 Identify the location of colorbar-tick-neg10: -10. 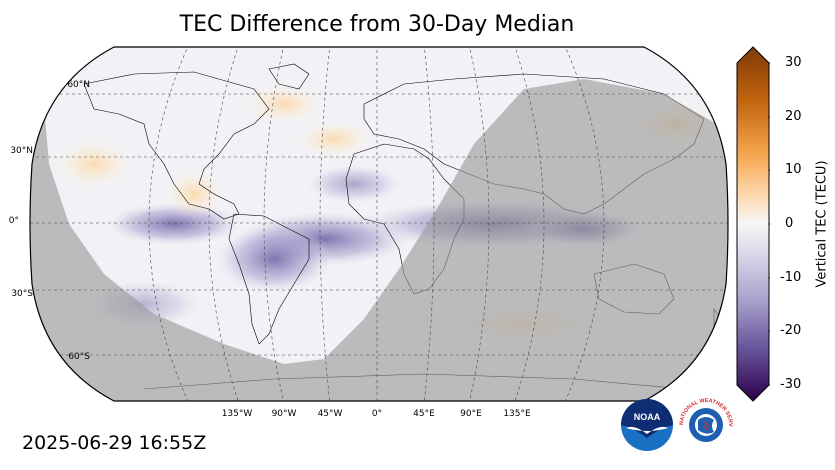
(791, 277).